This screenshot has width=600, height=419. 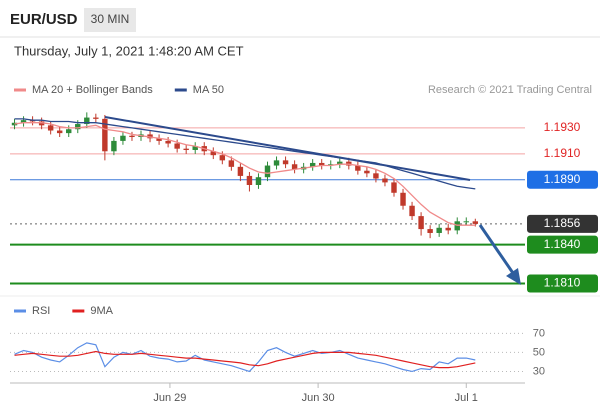 I want to click on x-tick-label: Jul 1, so click(x=466, y=398).